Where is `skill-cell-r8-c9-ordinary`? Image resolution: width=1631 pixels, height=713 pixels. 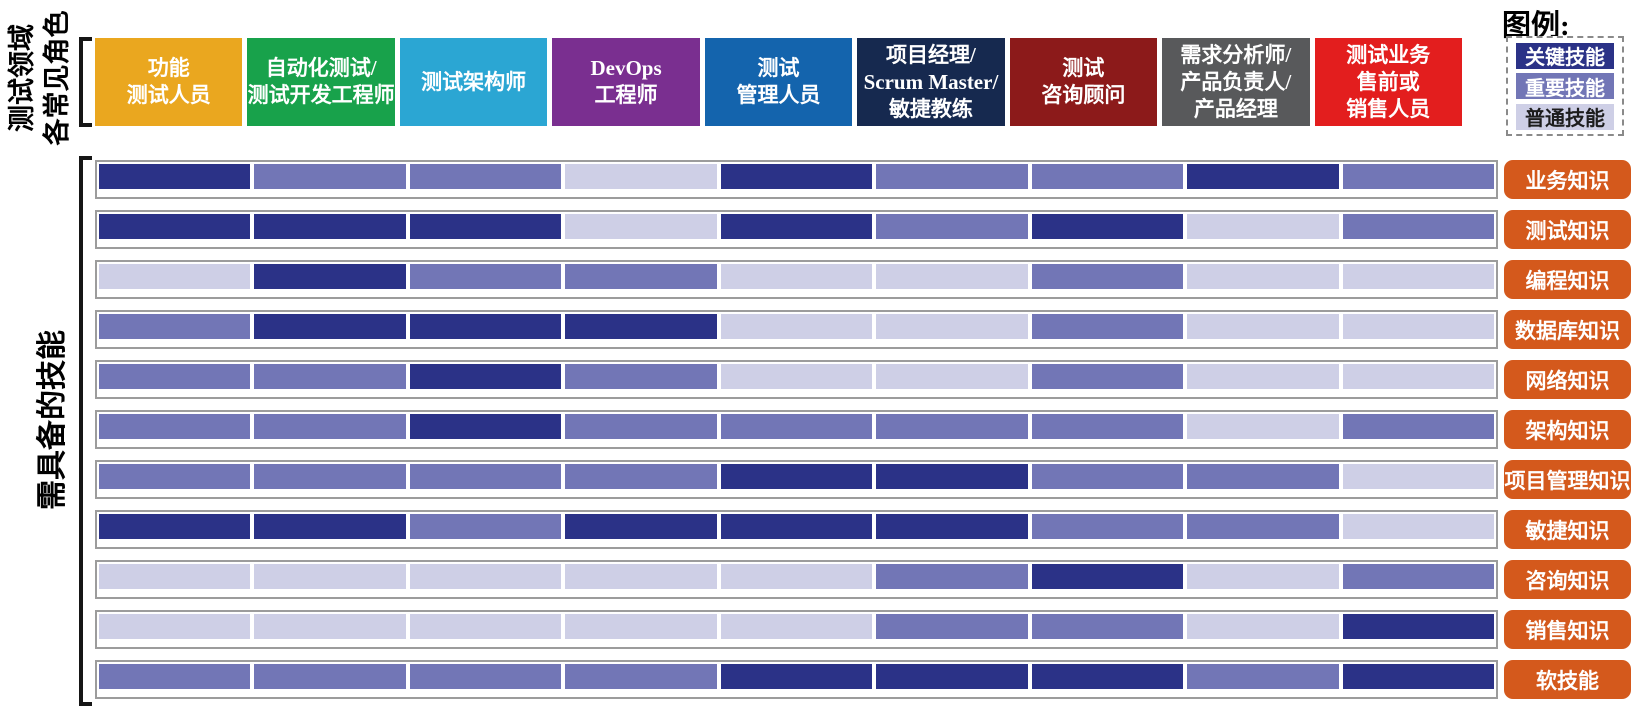 skill-cell-r8-c9-ordinary is located at coordinates (1418, 526).